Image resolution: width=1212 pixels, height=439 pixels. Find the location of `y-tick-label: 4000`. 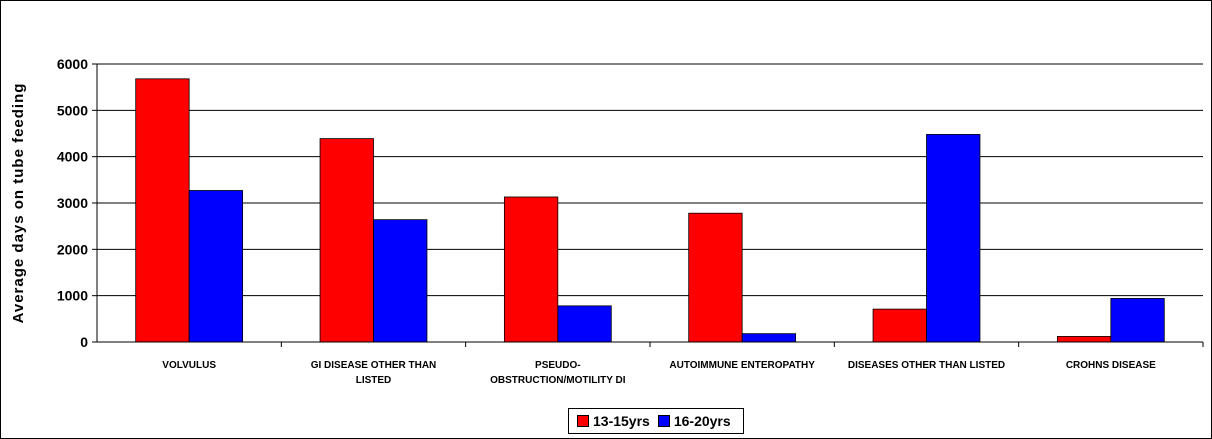

y-tick-label: 4000 is located at coordinates (72, 157).